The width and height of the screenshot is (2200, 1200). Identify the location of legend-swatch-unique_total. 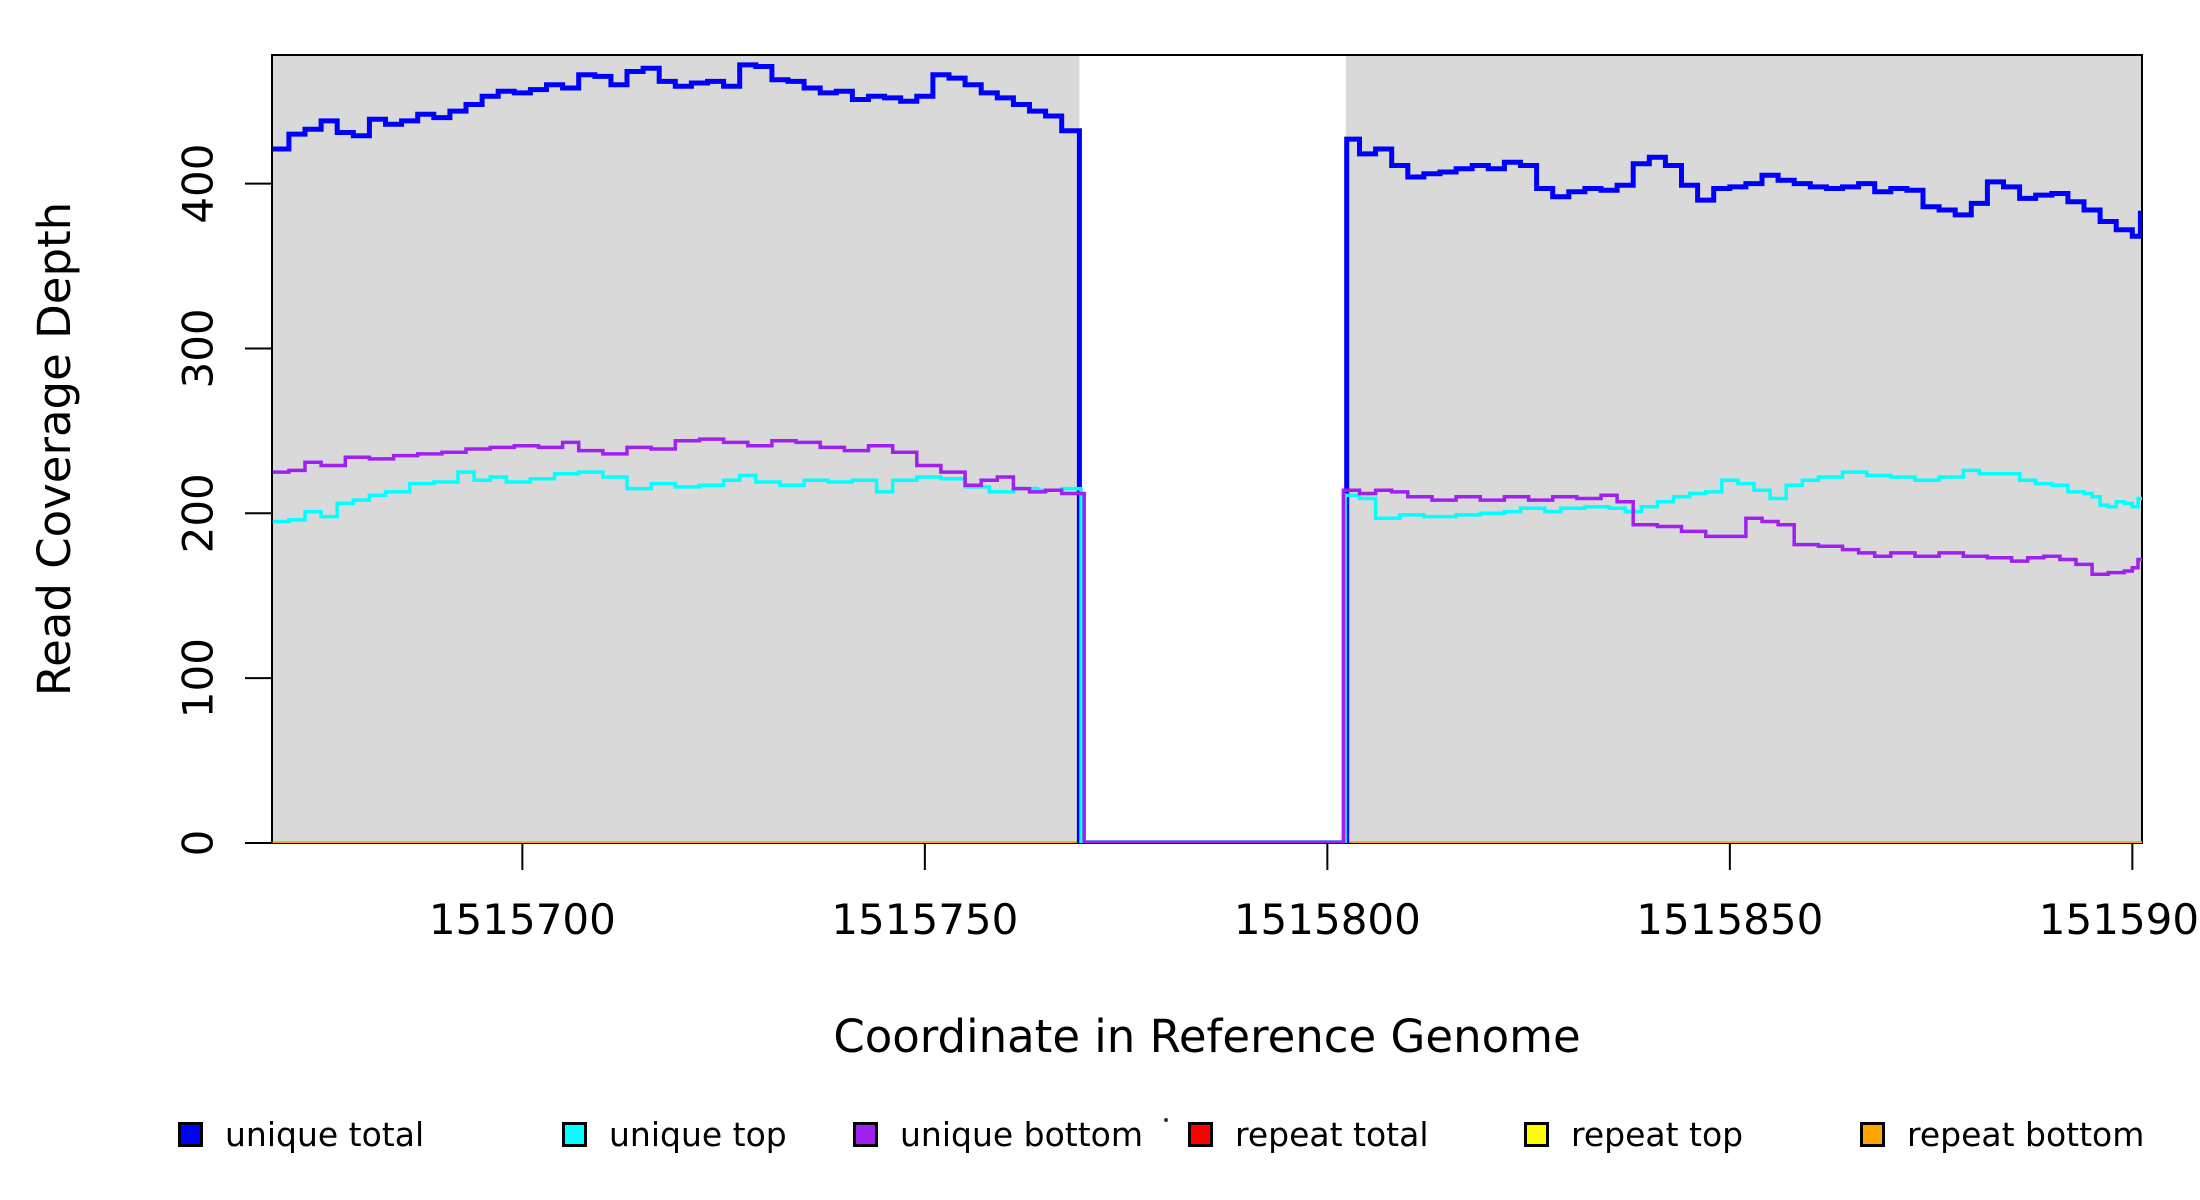
(190, 1134).